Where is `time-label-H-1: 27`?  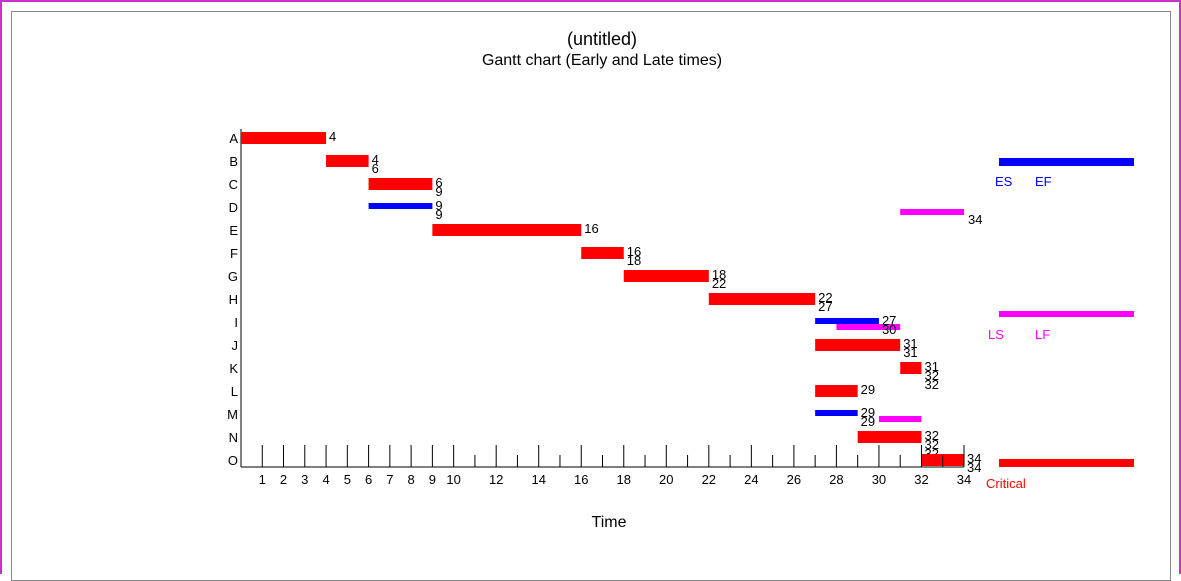 time-label-H-1: 27 is located at coordinates (825, 306).